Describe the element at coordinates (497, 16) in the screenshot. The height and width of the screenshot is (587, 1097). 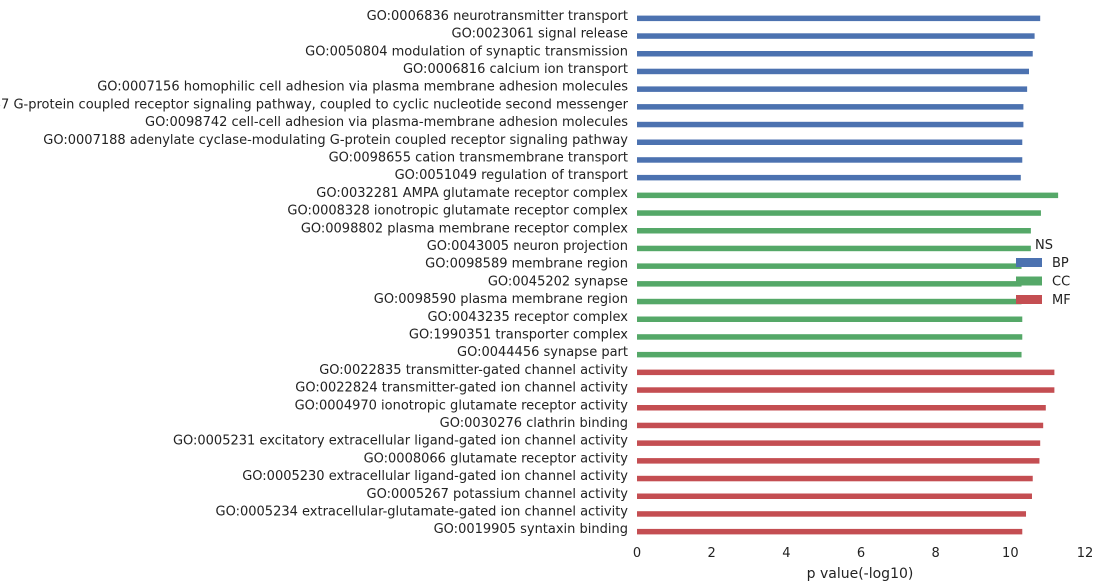
I see `category-label: GO:0006836 neurotransmitter transport` at that location.